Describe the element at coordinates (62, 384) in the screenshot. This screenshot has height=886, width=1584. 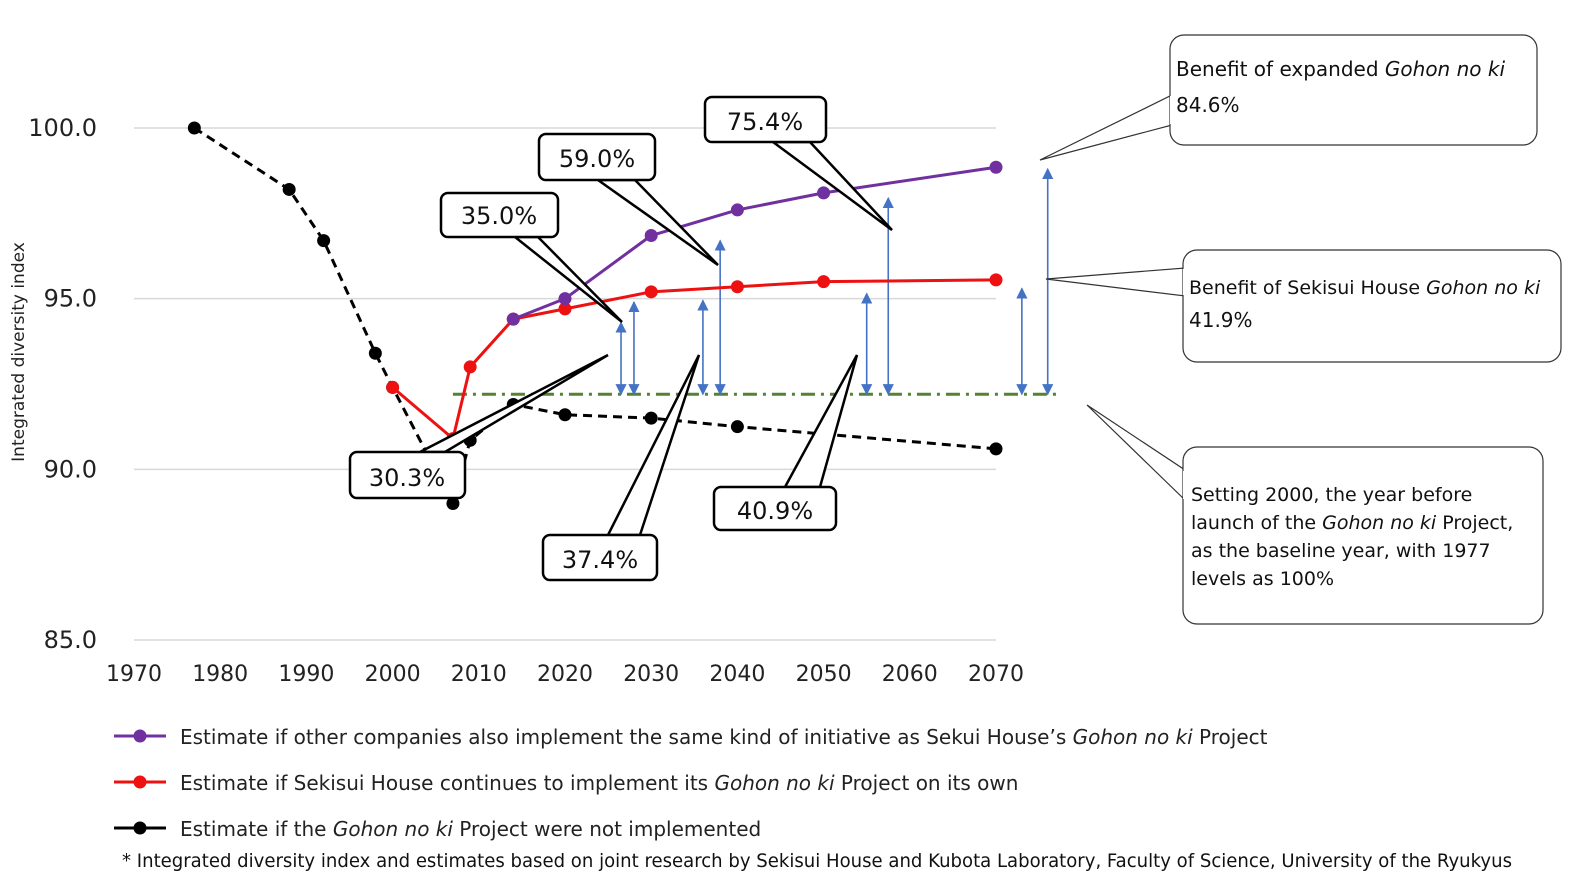
I see `y-axis-ticks: 85.0 90.0 95.0 100.0` at that location.